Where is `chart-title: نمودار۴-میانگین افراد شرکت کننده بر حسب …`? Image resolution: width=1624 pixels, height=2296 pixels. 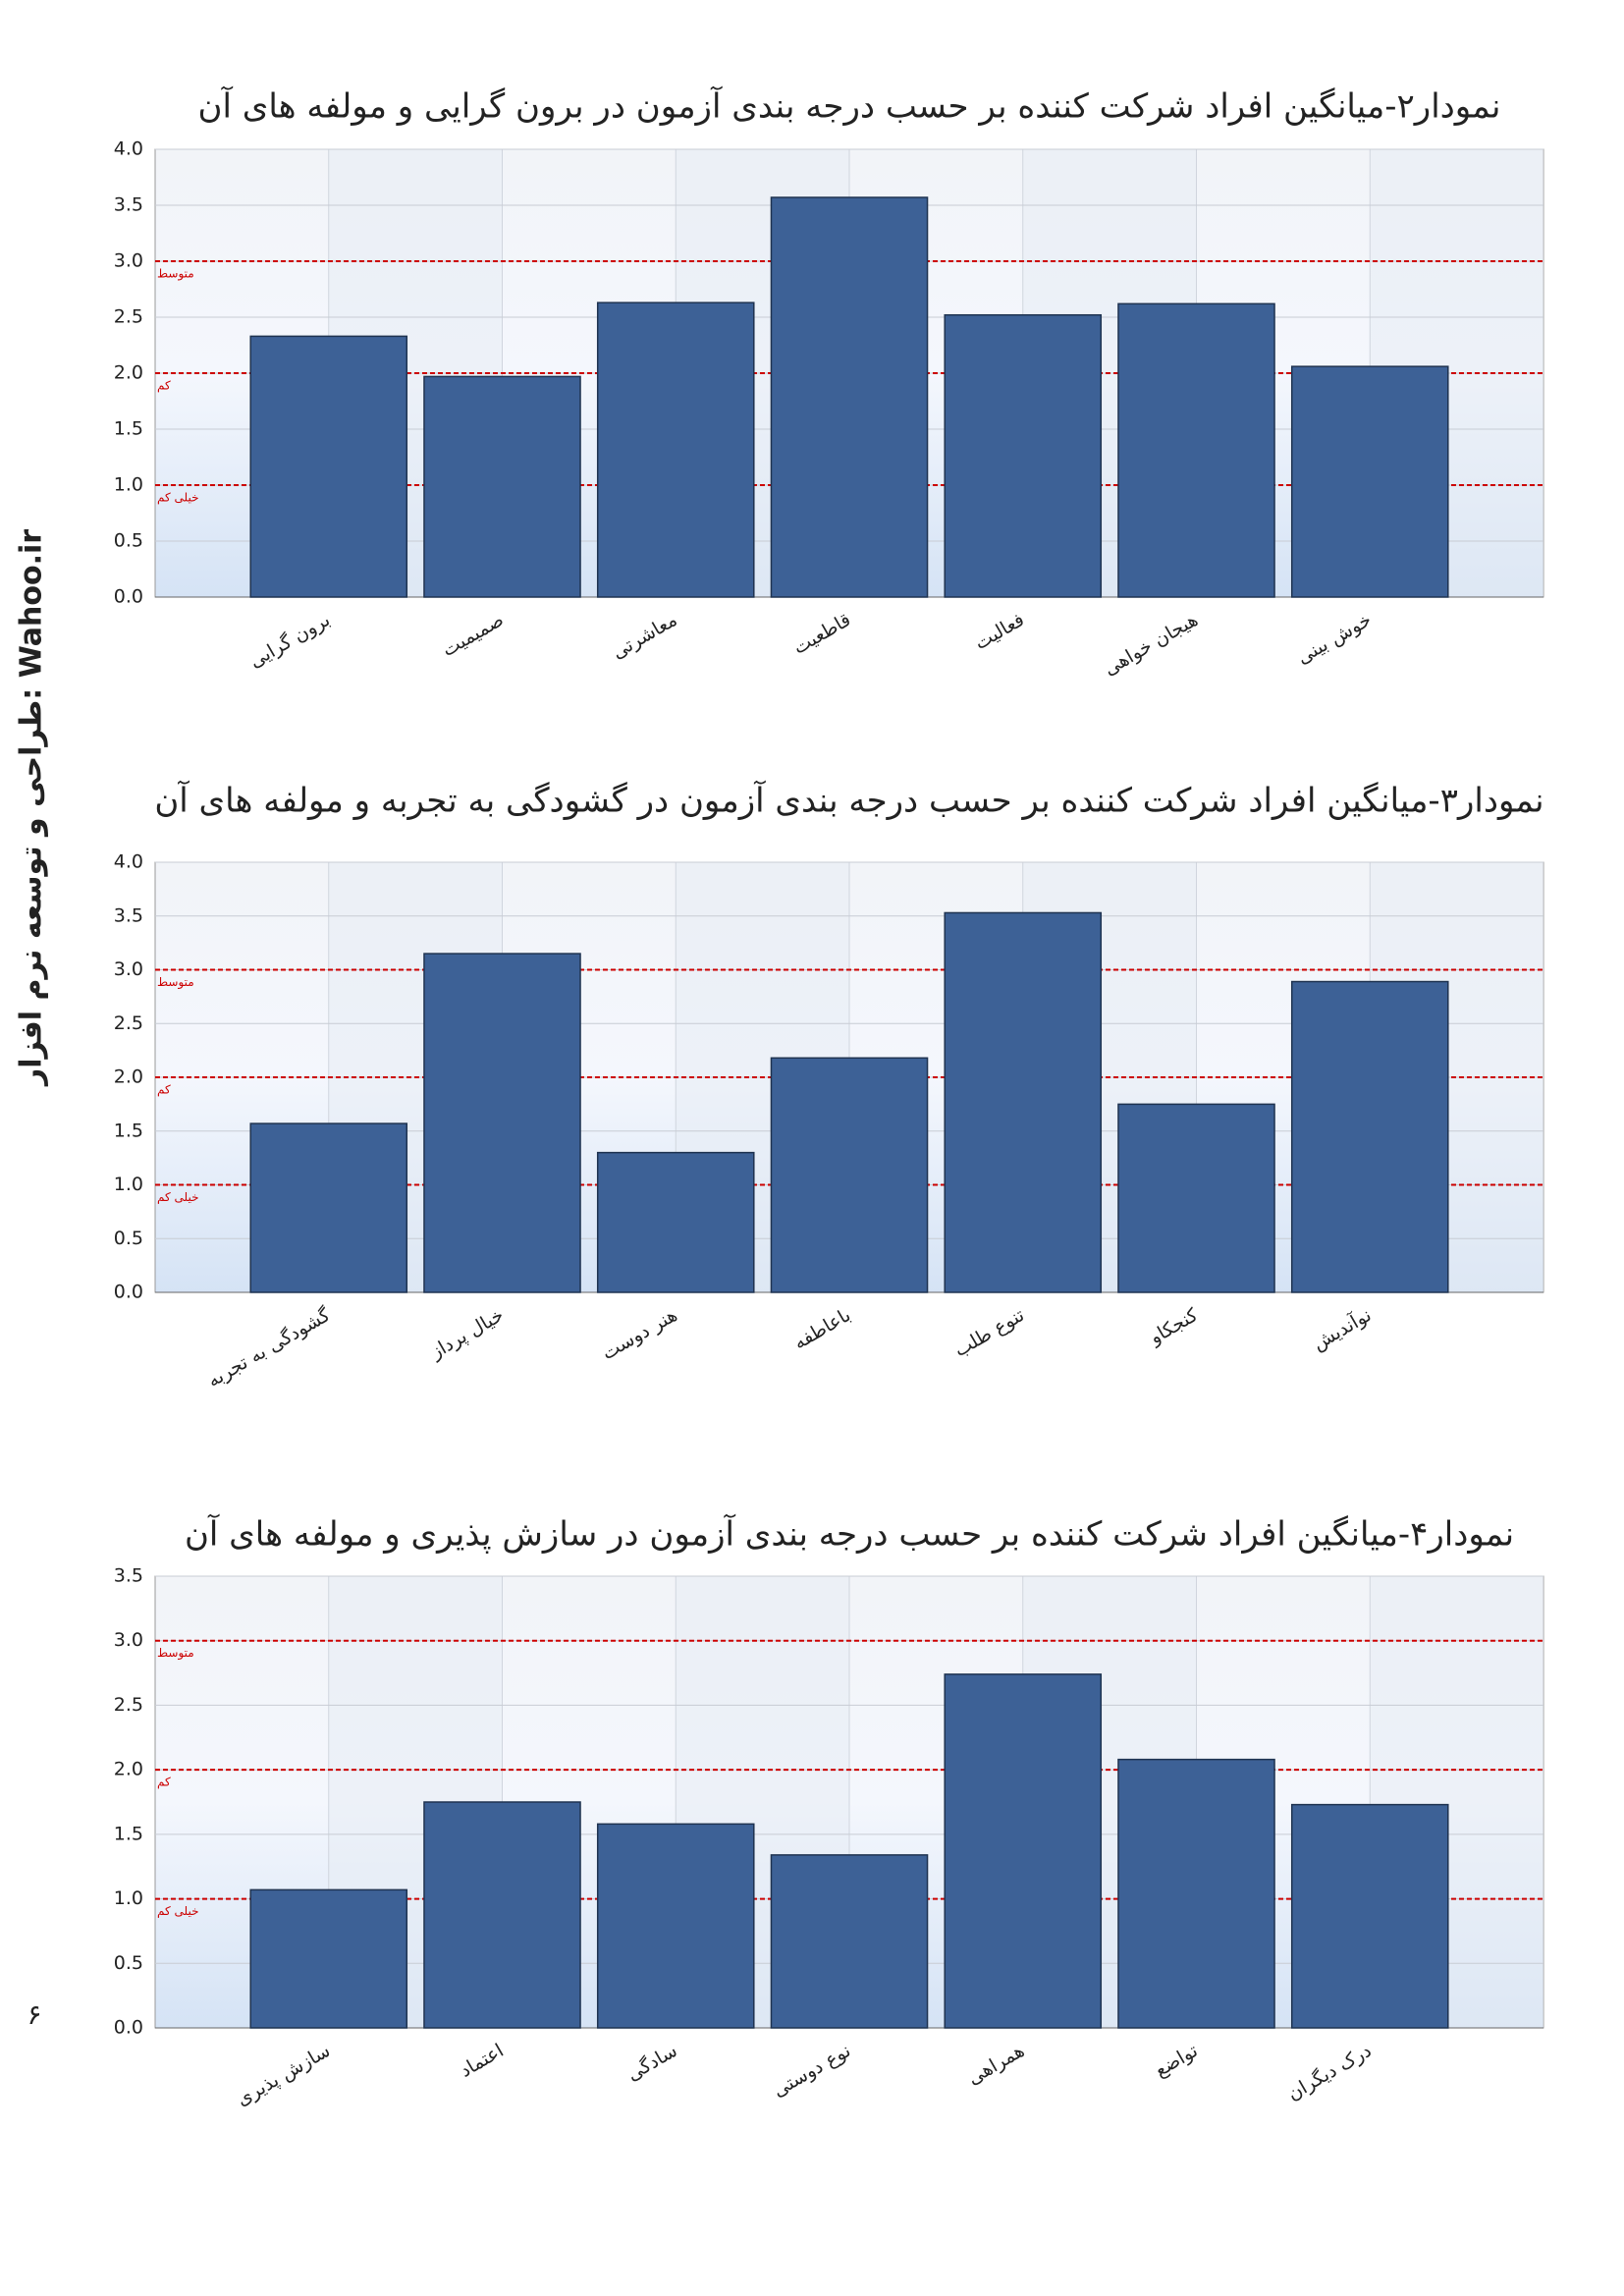
chart-title: نمودار۴-میانگین افراد شرکت کننده بر حسب … is located at coordinates (849, 1534).